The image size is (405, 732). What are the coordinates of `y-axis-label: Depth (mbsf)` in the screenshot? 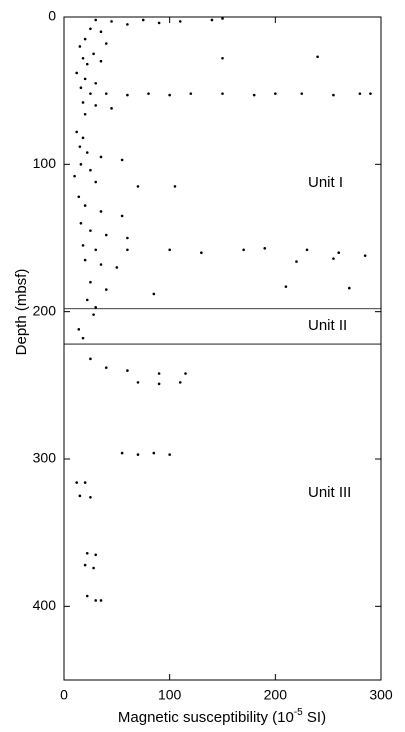 It's located at (21, 312).